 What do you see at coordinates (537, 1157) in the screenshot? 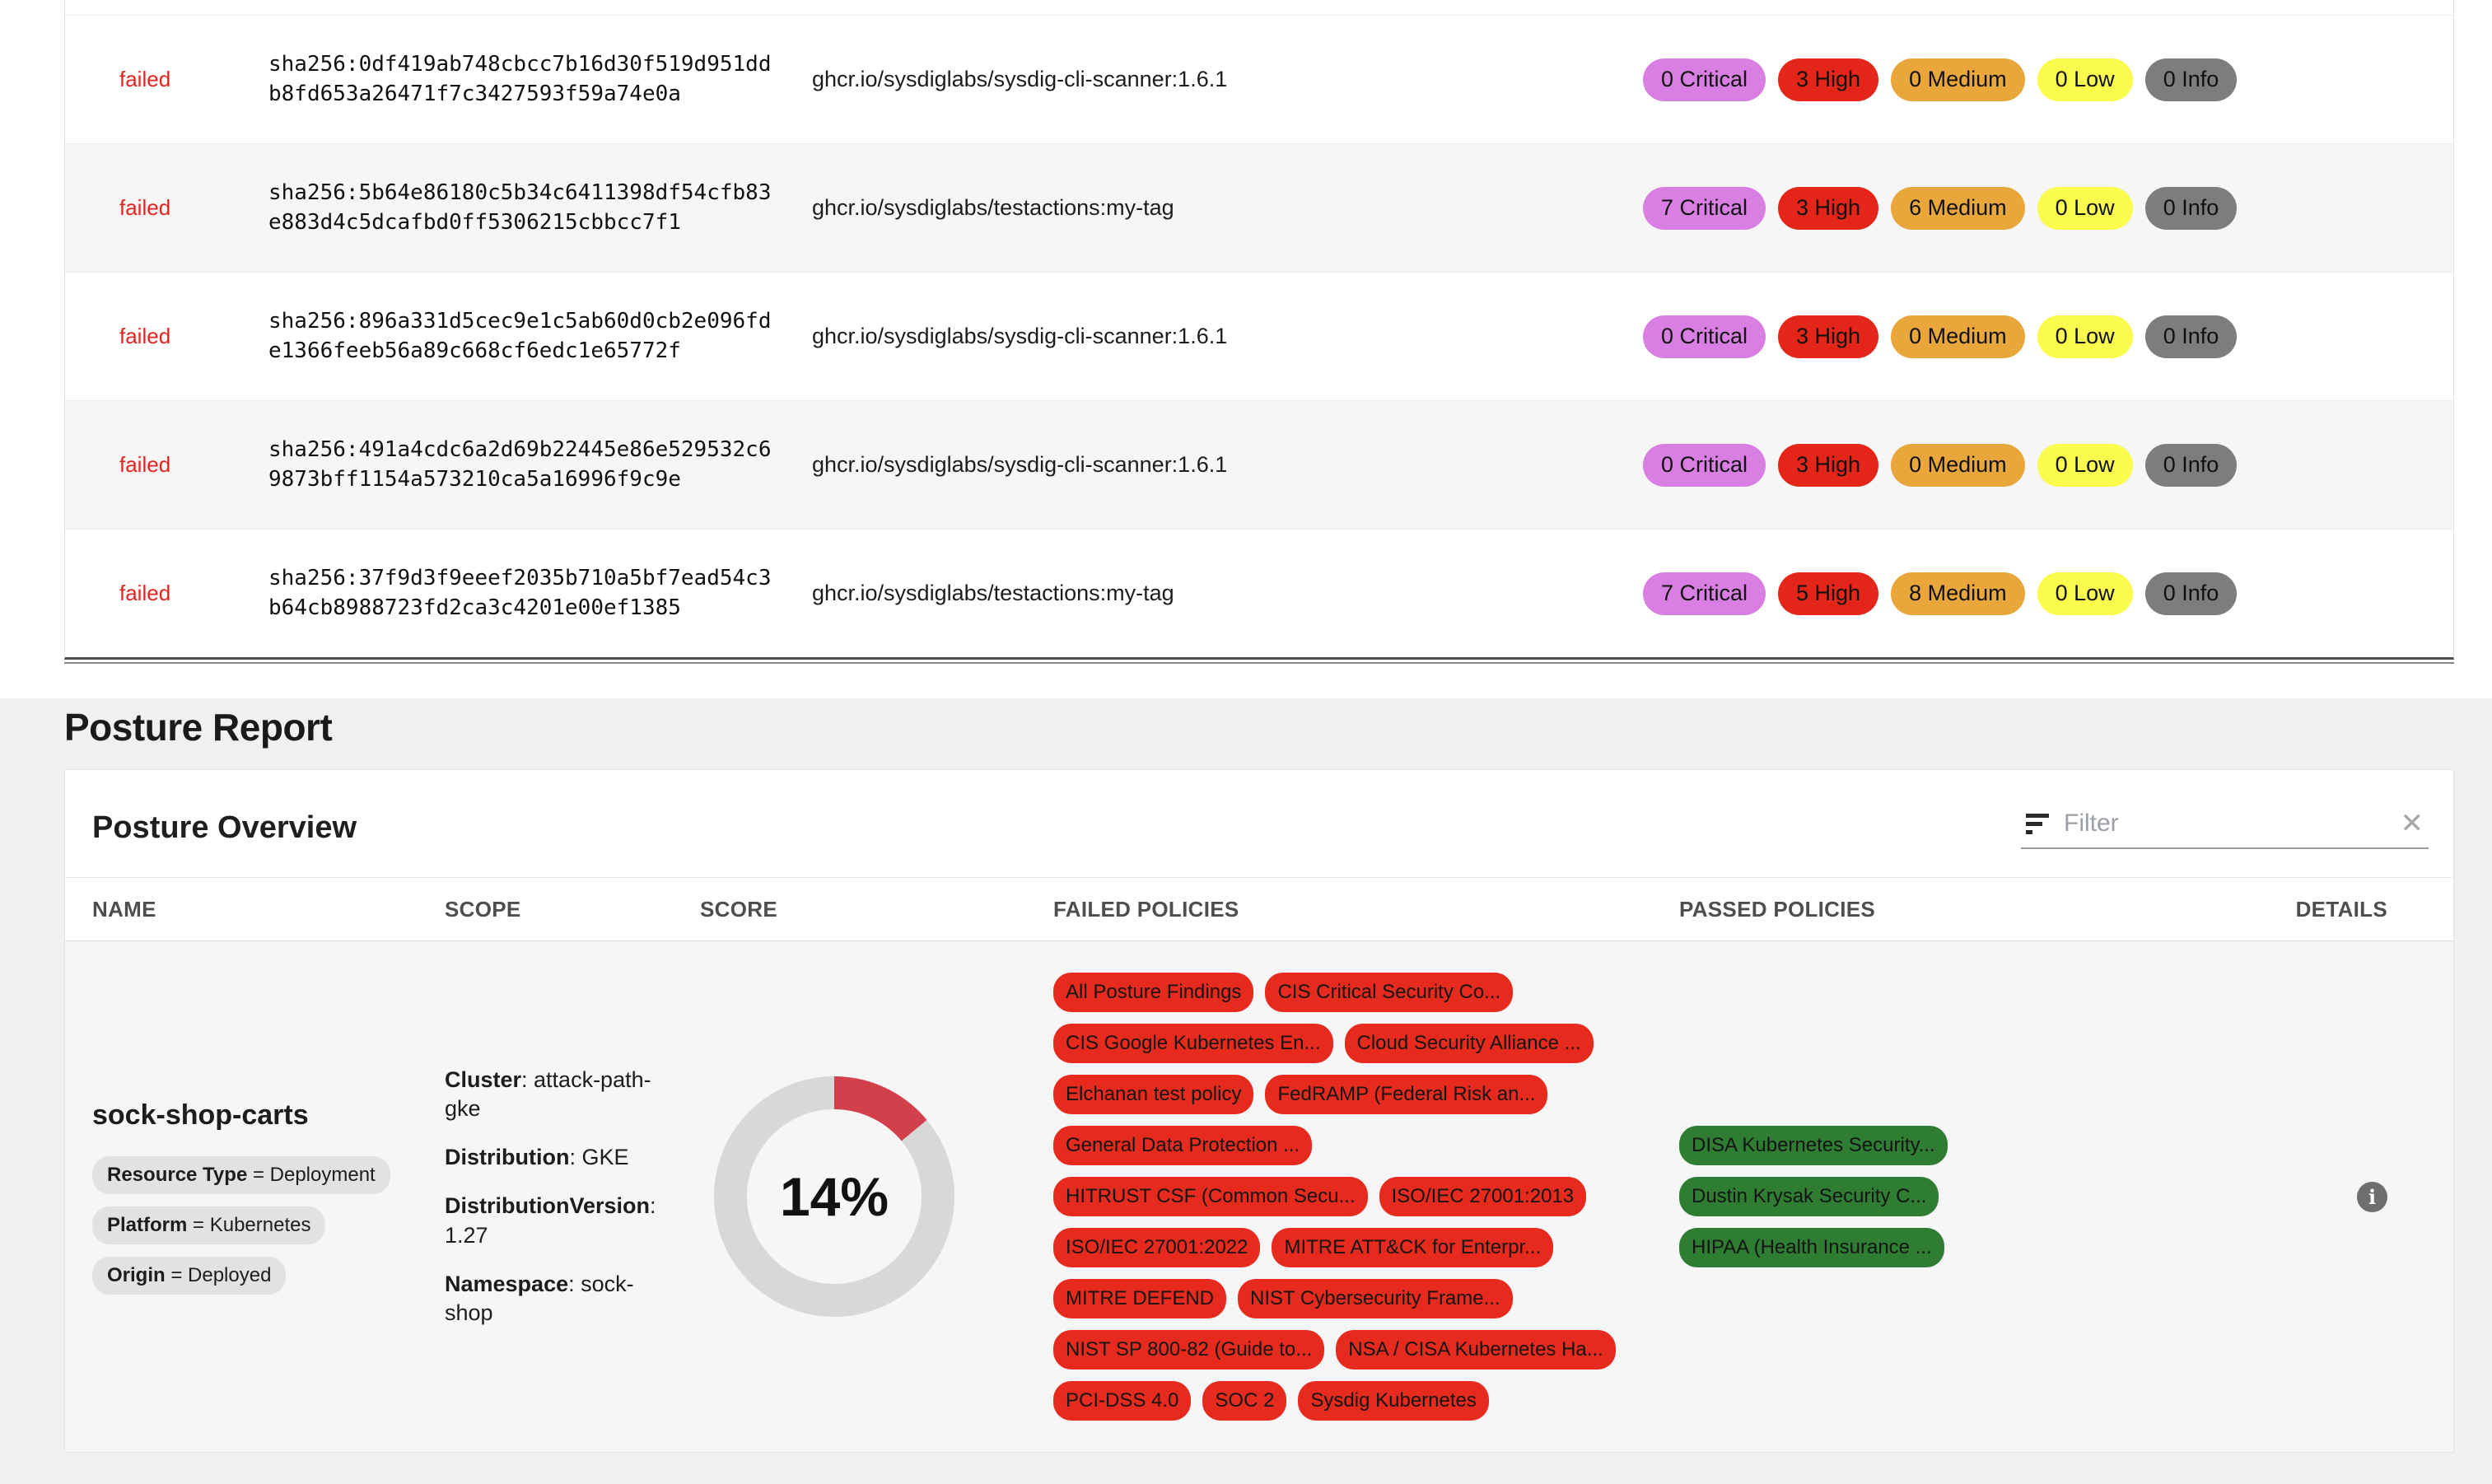
I see `scope-entry: Distribution: GKE` at bounding box center [537, 1157].